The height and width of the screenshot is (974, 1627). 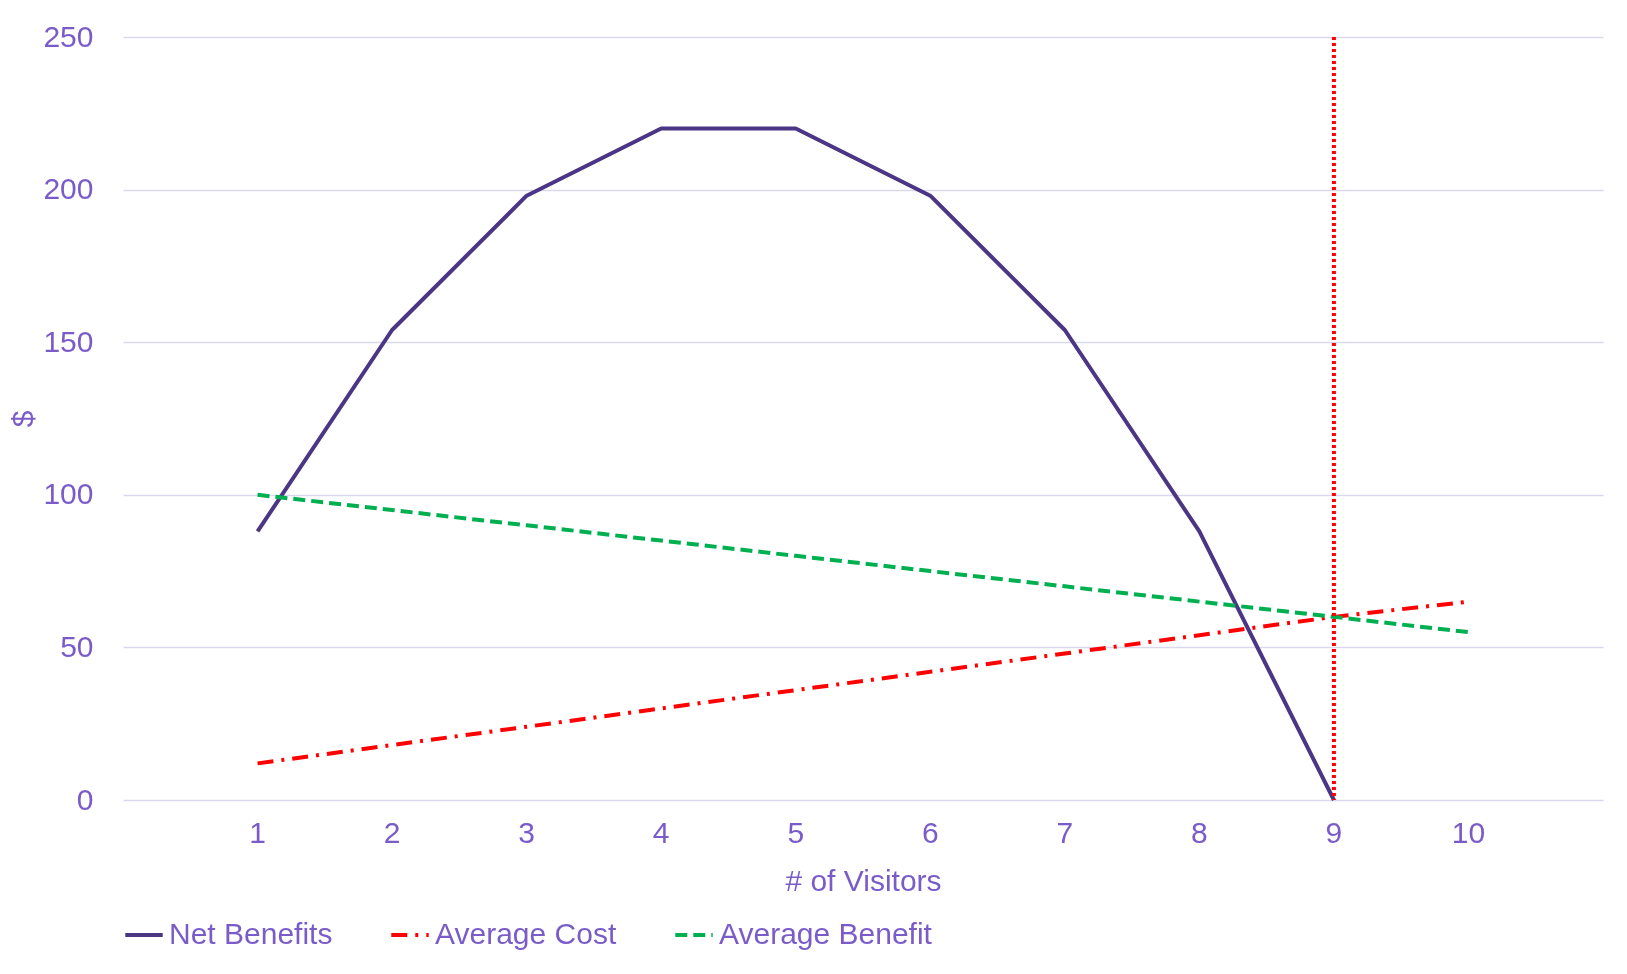 I want to click on y-tick-label: 50, so click(x=77, y=646).